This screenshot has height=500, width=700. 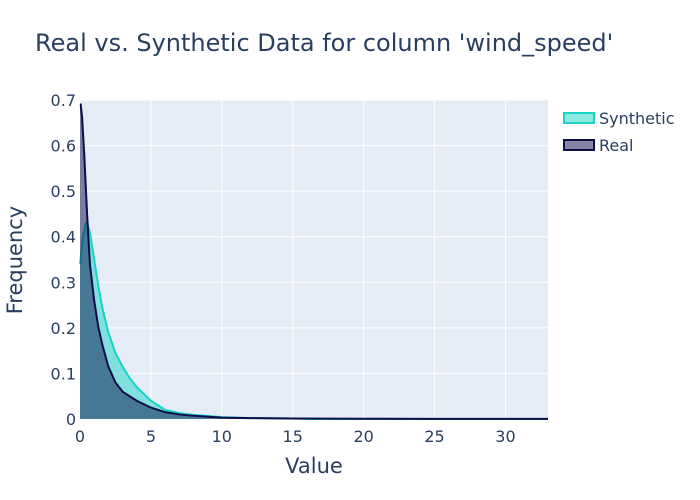 What do you see at coordinates (293, 436) in the screenshot?
I see `x-tick-label-3: 15` at bounding box center [293, 436].